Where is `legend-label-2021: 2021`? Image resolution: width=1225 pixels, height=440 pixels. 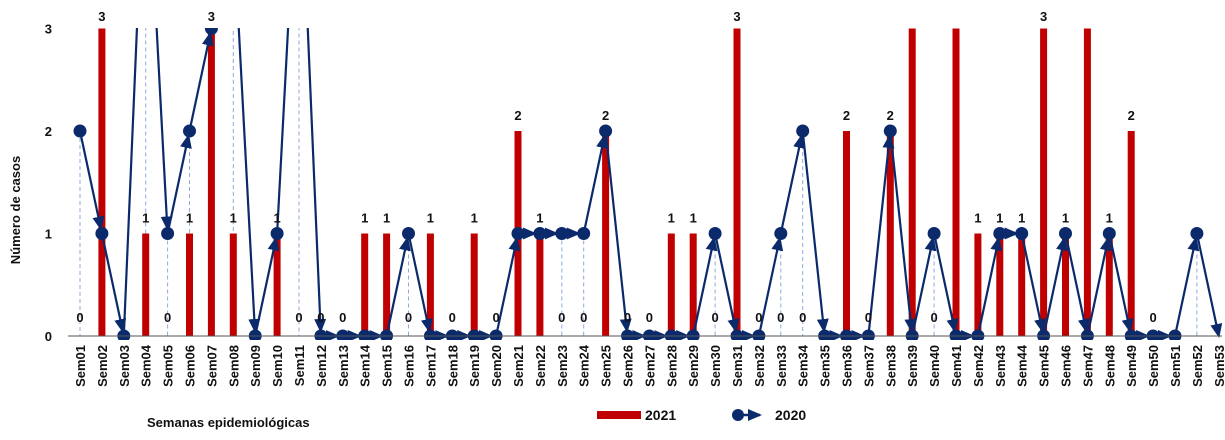 legend-label-2021: 2021 is located at coordinates (660, 415).